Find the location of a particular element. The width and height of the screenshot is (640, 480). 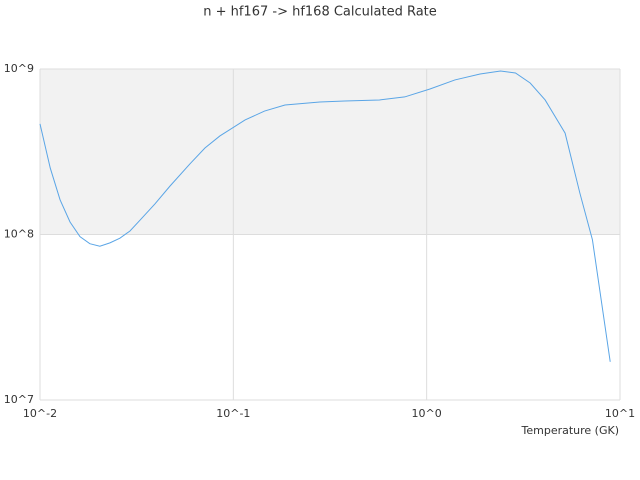

y-tick-label: 10^8 is located at coordinates (19, 234).